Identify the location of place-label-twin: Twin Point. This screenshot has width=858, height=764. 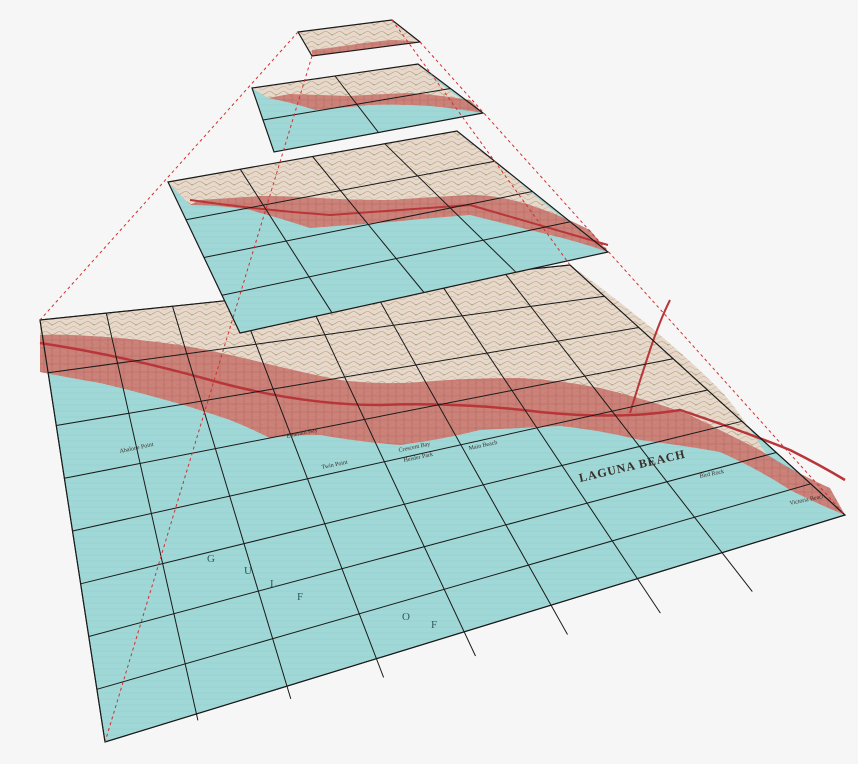
(334, 465).